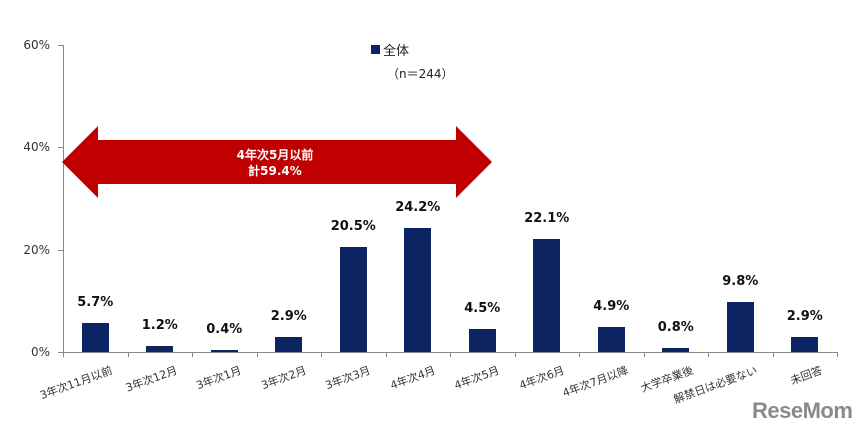 The height and width of the screenshot is (434, 861). I want to click on x-category-label: 4年次6月, so click(541, 378).